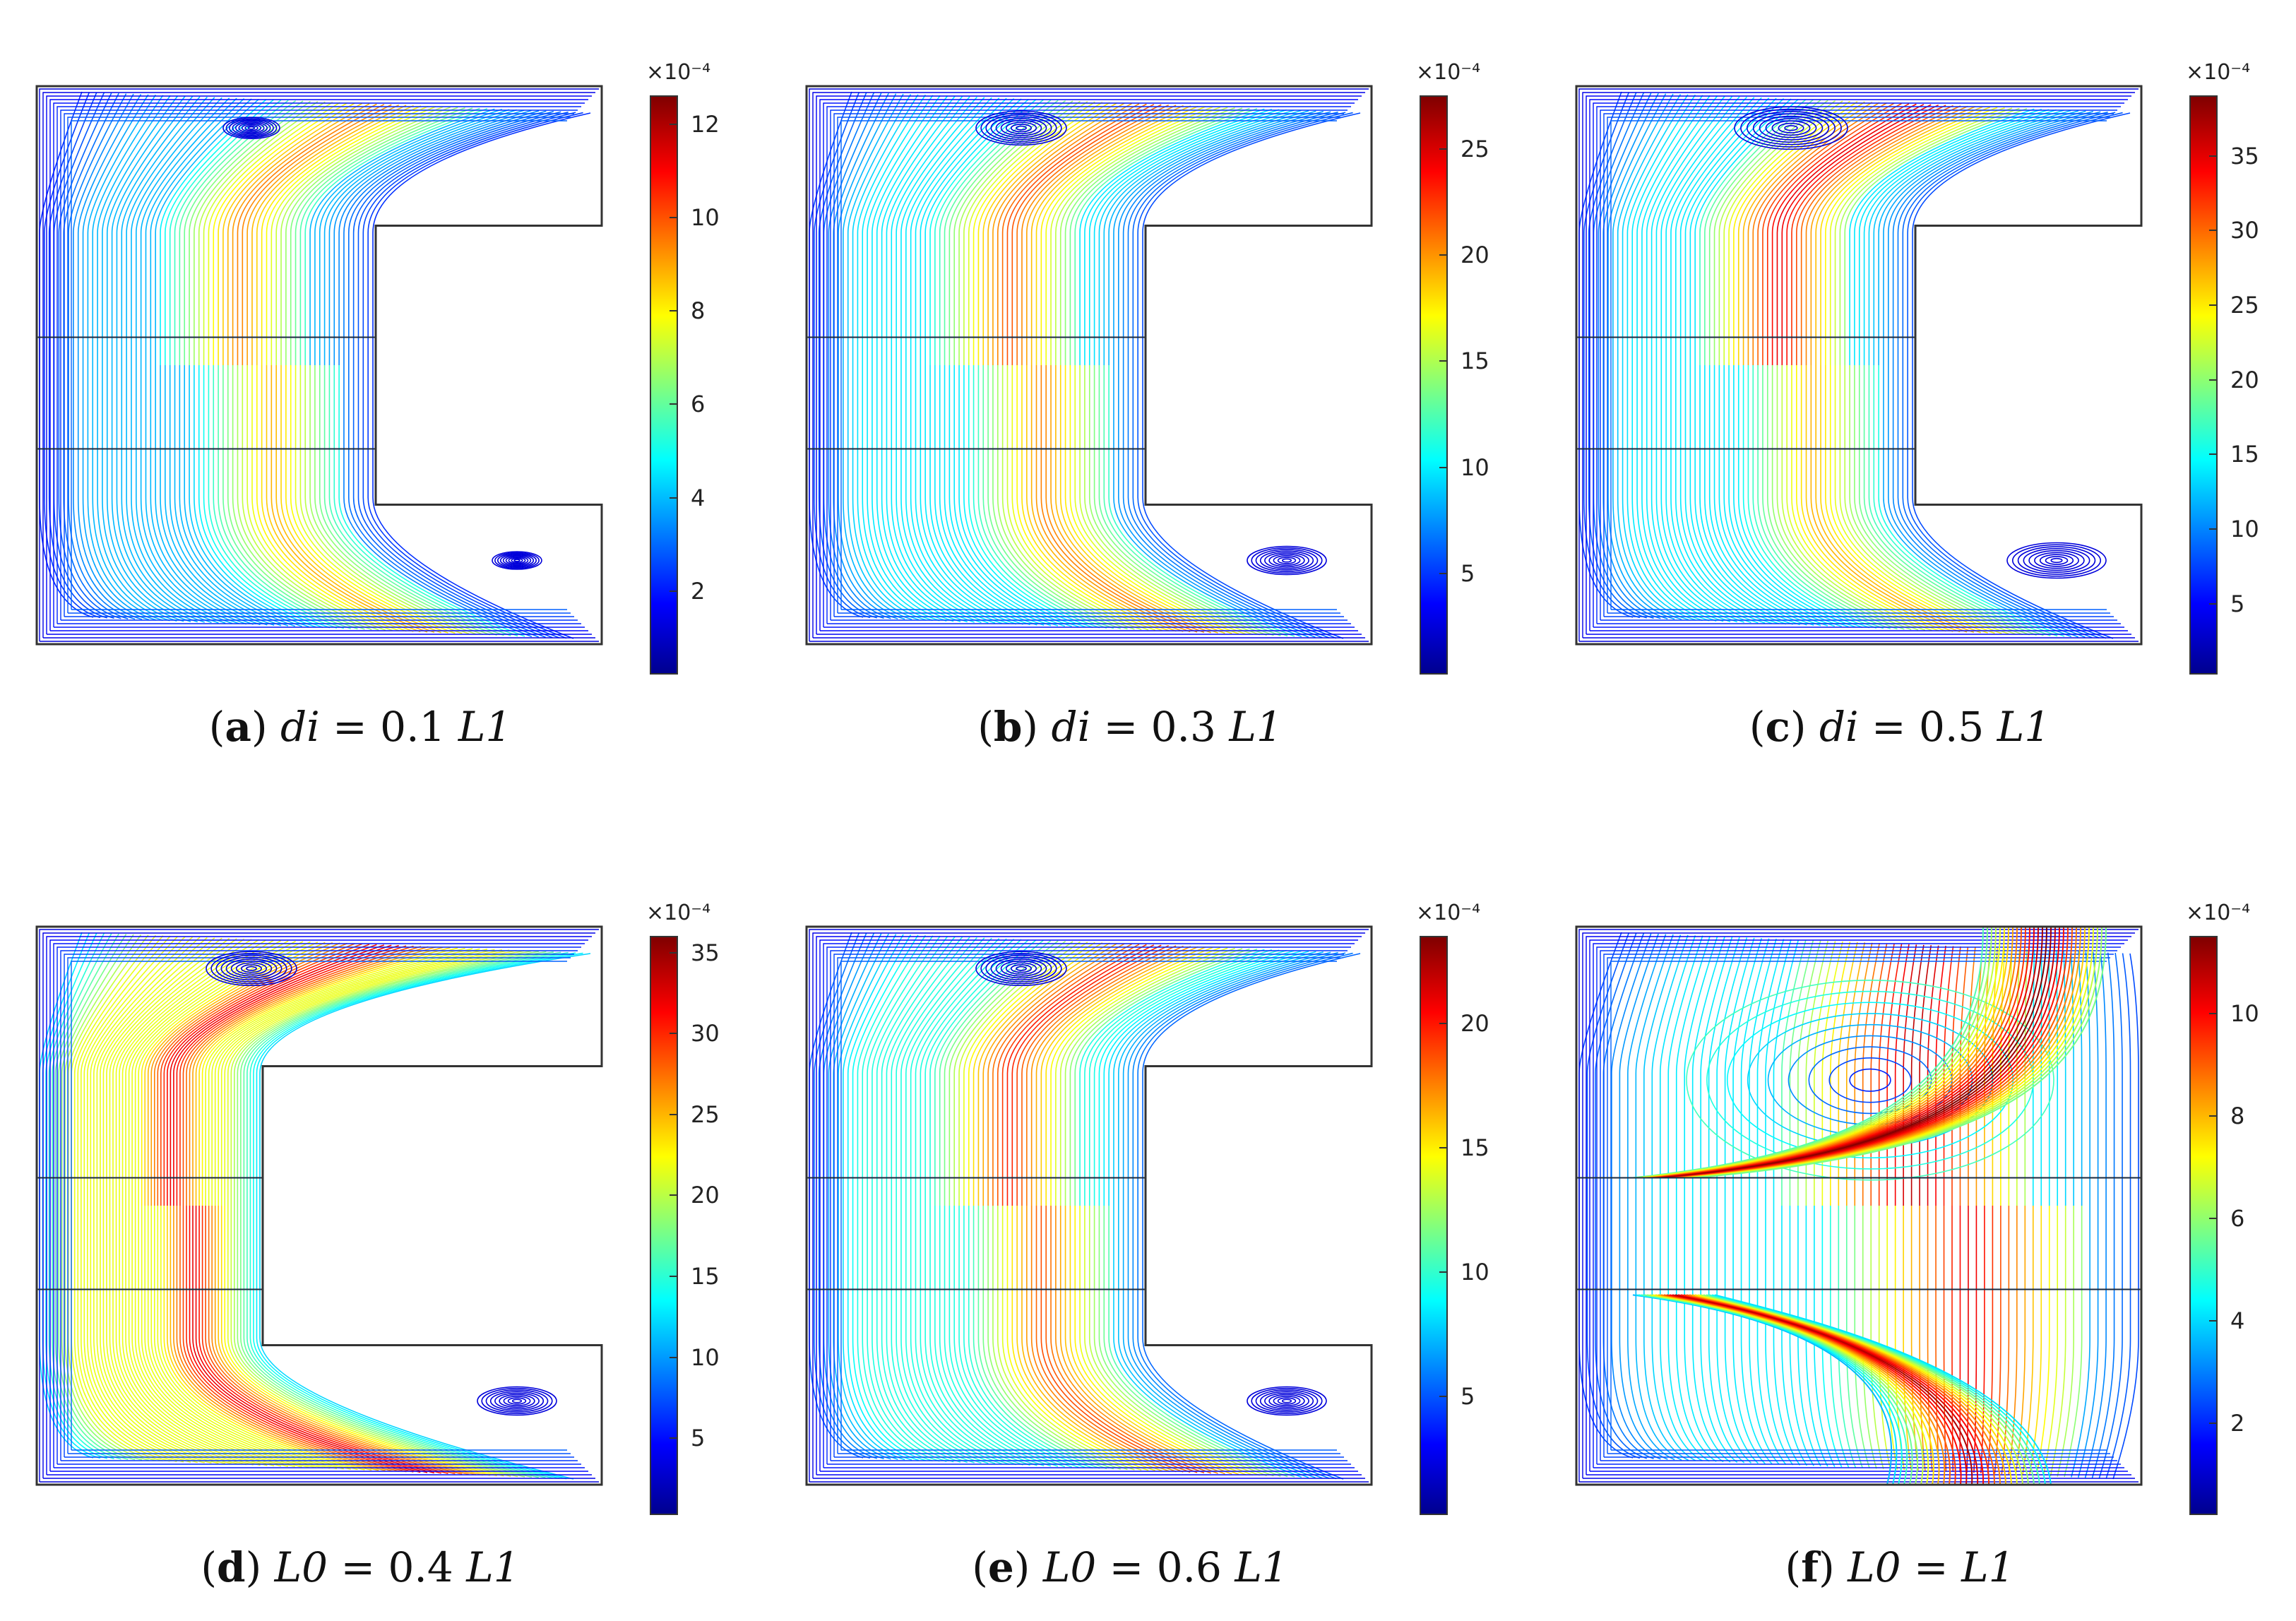 This screenshot has width=2296, height=1621. I want to click on caption-value: = 0.5, so click(1927, 727).